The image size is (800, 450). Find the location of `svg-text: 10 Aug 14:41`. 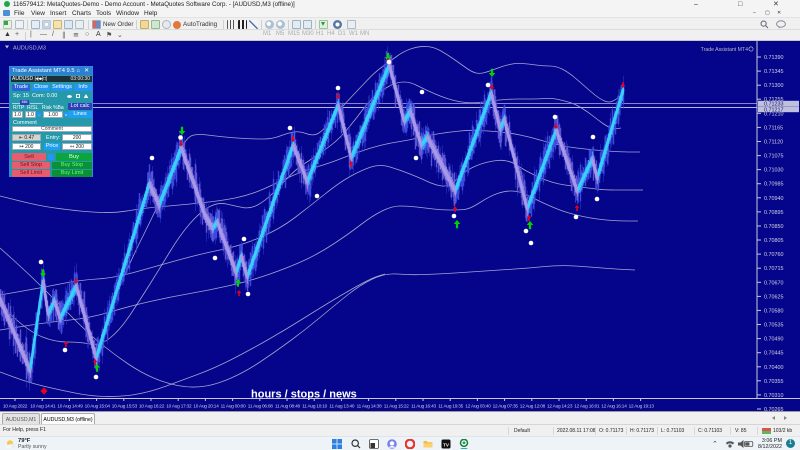

svg-text: 10 Aug 14:41 is located at coordinates (43, 406).